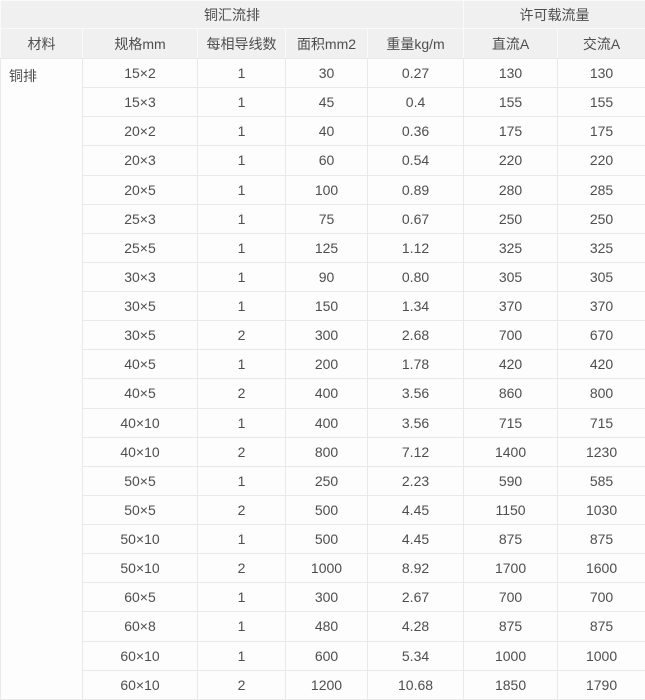 This screenshot has height=700, width=645. I want to click on table-cell: 585, so click(601, 480).